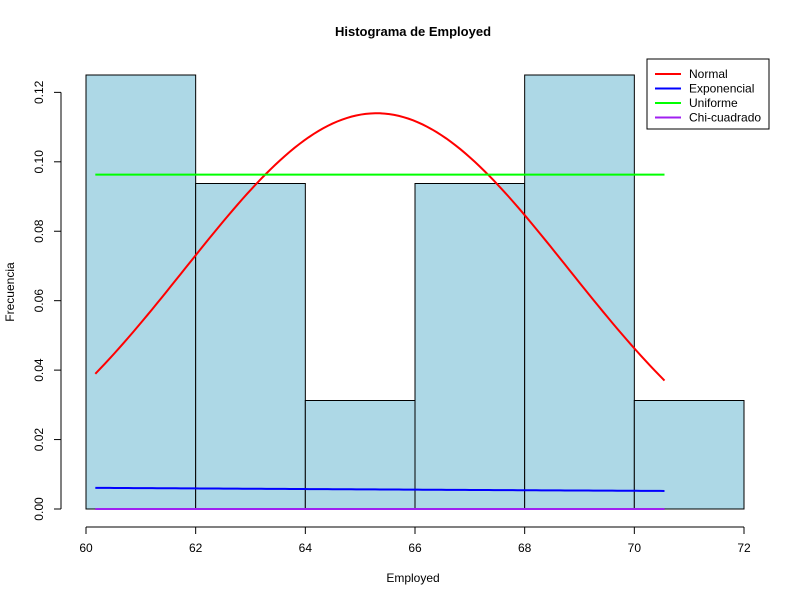  What do you see at coordinates (412, 578) in the screenshot?
I see `x-axis-label: Employed` at bounding box center [412, 578].